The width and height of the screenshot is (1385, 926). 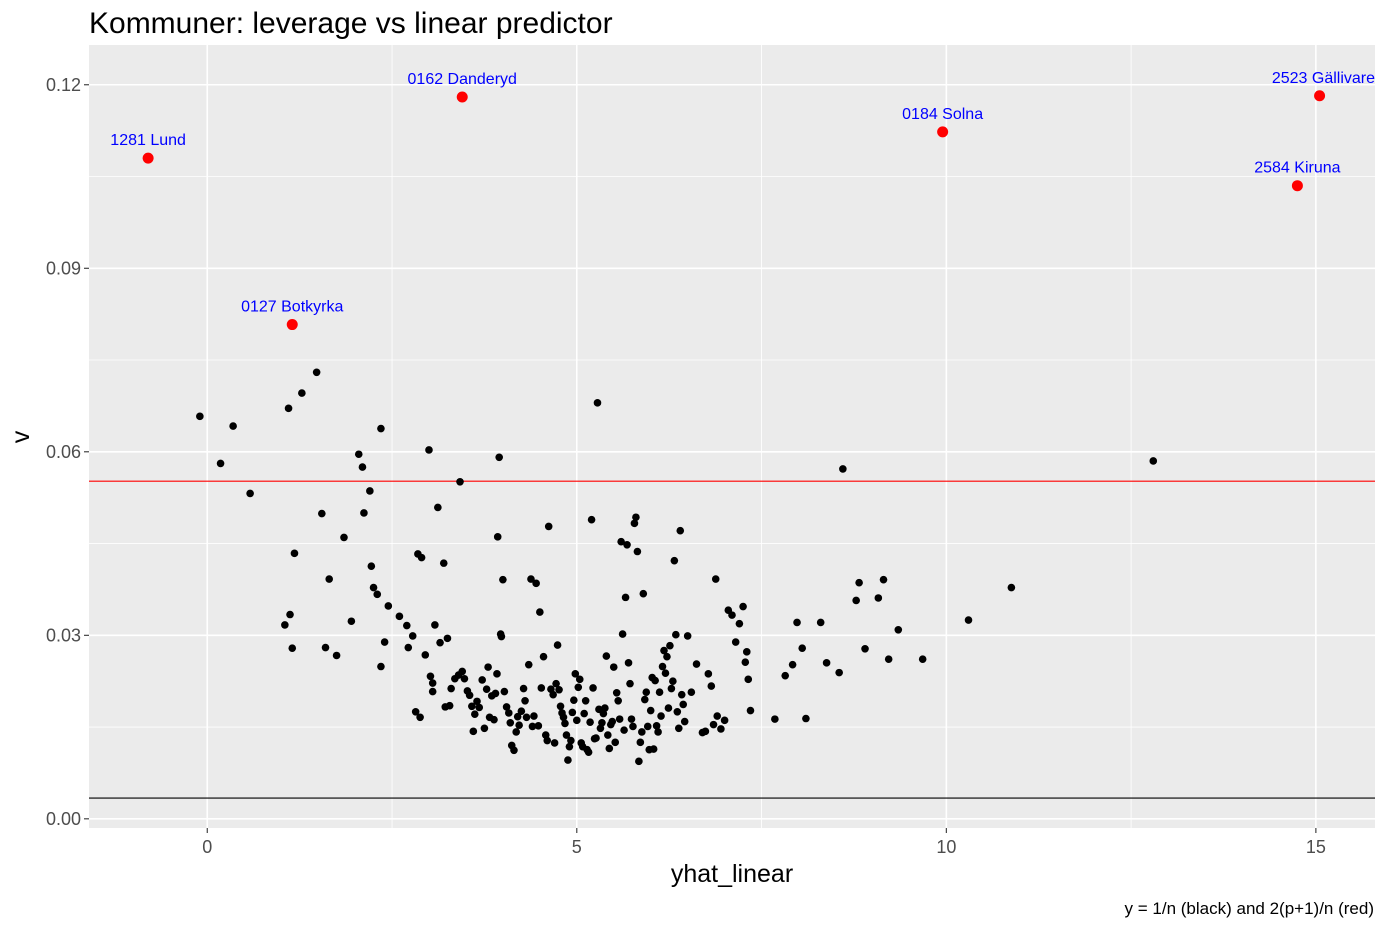 I want to click on x-axis-title: yhat_linear, so click(x=732, y=874).